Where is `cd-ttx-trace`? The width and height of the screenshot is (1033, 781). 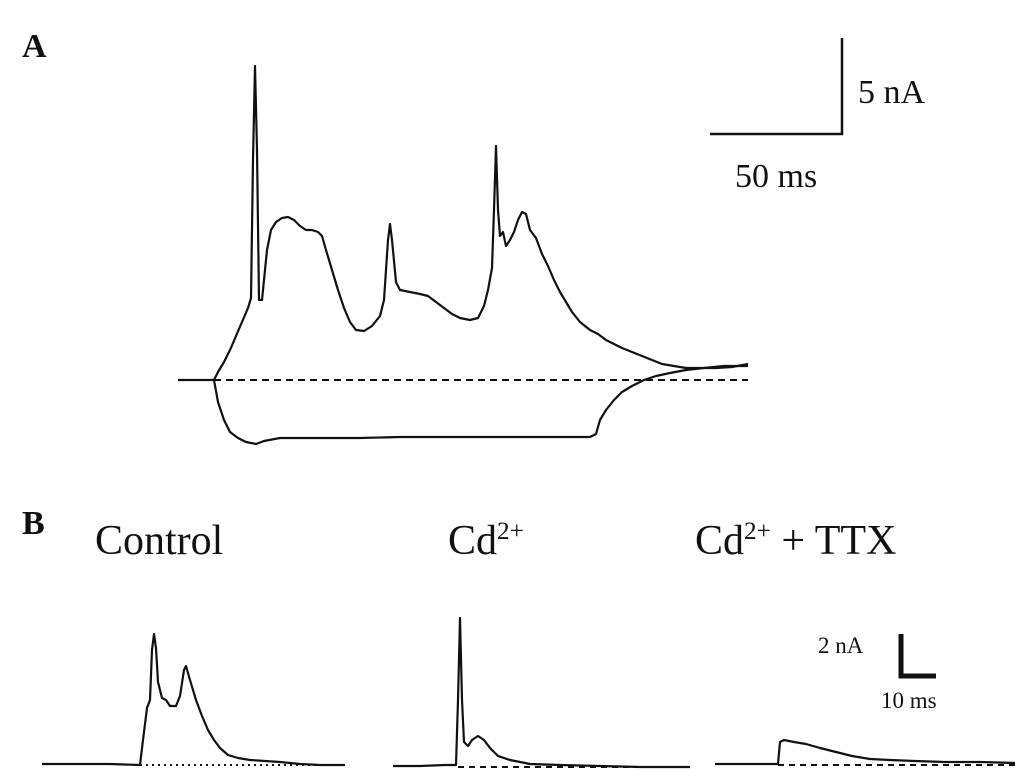
cd-ttx-trace is located at coordinates (865, 752).